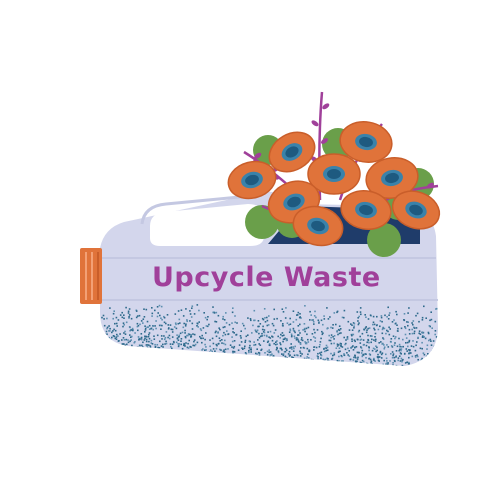  I want to click on logo-title: Upcycle Waste, so click(266, 277).